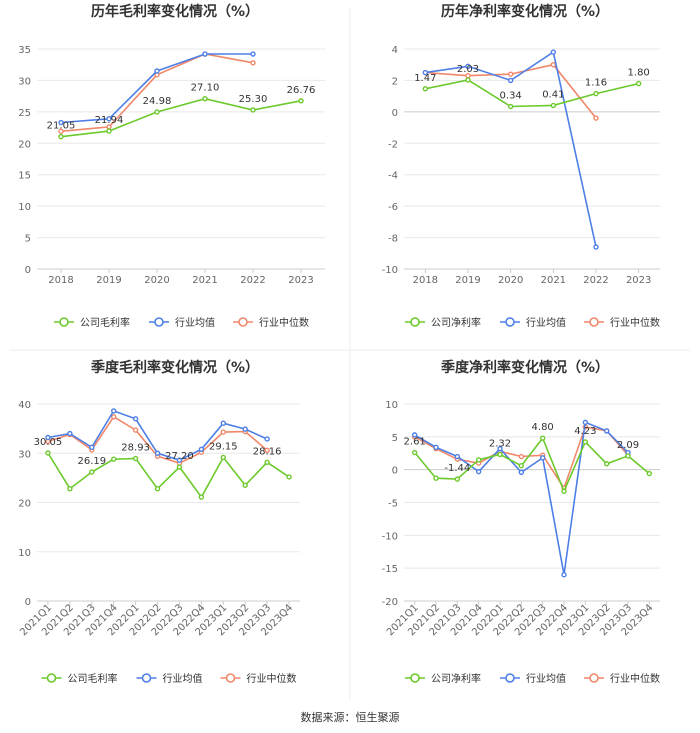  I want to click on chart-title: 历年净利率变化情况（%）, so click(525, 11).